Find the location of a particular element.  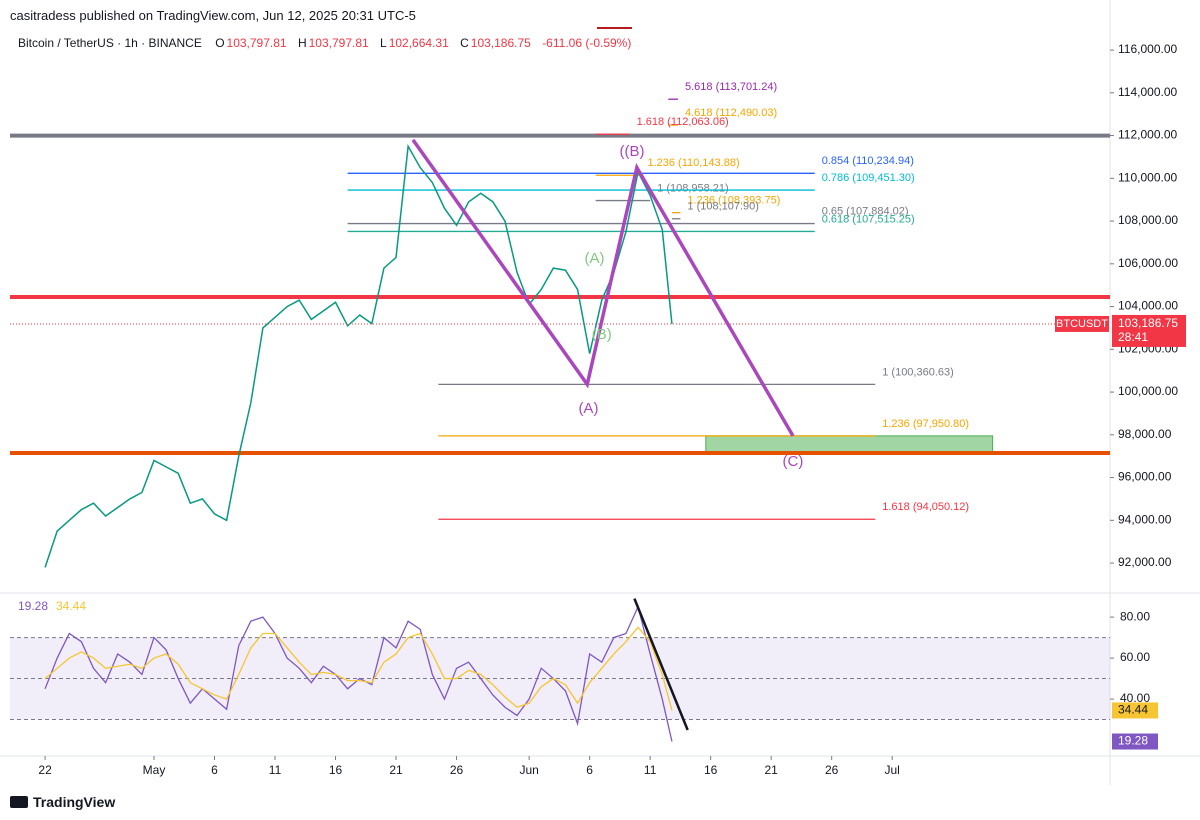

y-tick-label: 116,000.00 is located at coordinates (1147, 49).